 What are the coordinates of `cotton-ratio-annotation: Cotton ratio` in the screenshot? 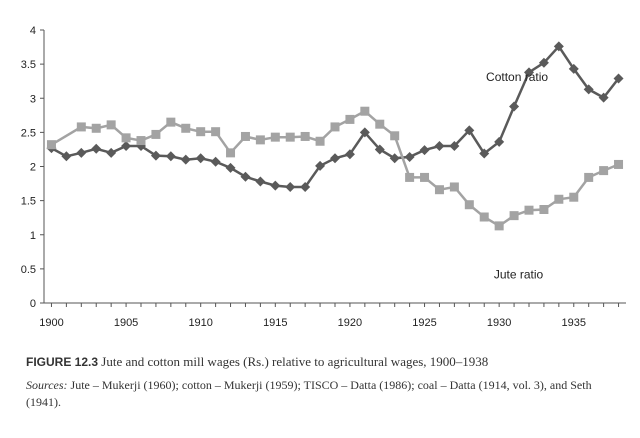 It's located at (517, 77).